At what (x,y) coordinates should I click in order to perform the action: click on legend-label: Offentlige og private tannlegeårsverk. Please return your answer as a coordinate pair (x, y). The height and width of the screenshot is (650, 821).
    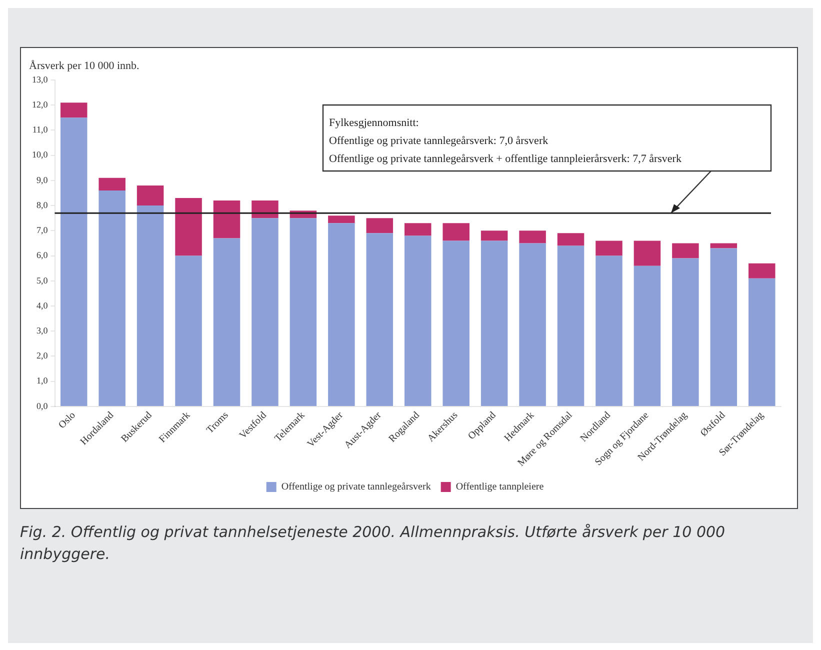
    Looking at the image, I should click on (356, 487).